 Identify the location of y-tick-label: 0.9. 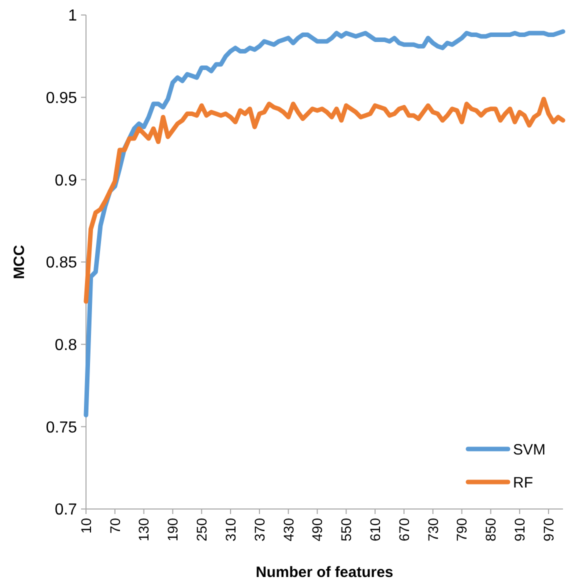
(66, 181).